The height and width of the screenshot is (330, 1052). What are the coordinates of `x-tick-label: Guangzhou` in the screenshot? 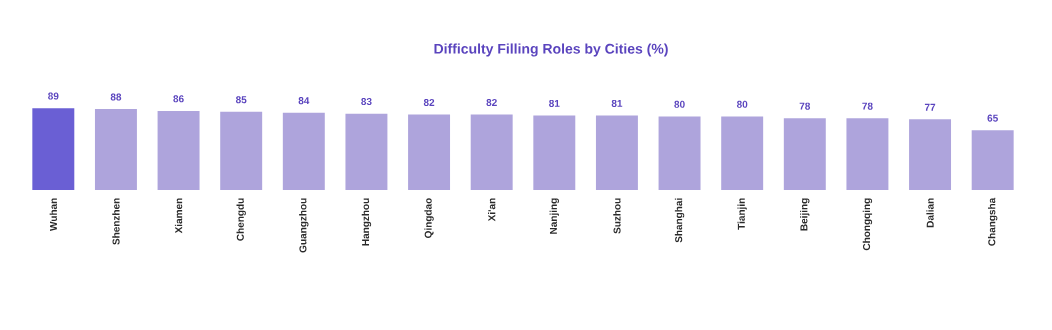 It's located at (304, 225).